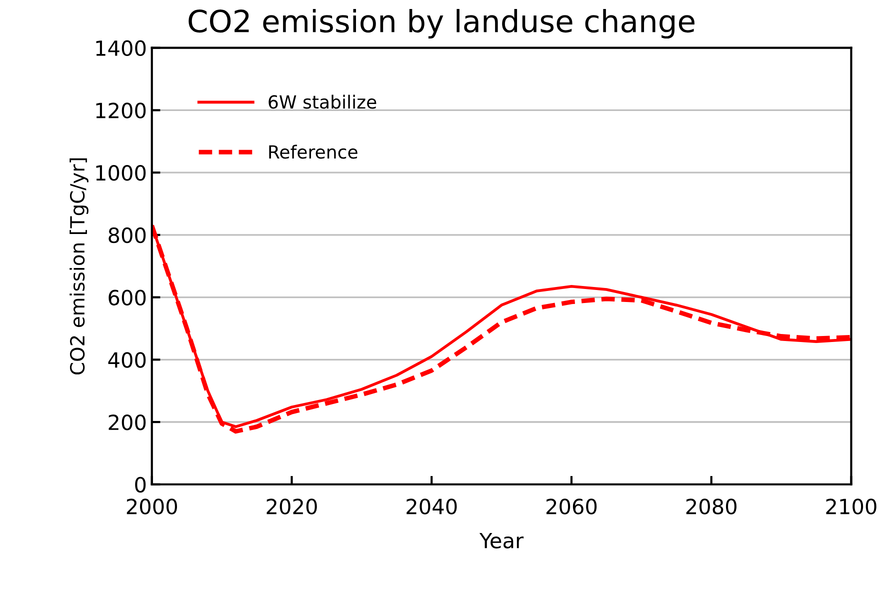  I want to click on x-axis-title: Year, so click(501, 540).